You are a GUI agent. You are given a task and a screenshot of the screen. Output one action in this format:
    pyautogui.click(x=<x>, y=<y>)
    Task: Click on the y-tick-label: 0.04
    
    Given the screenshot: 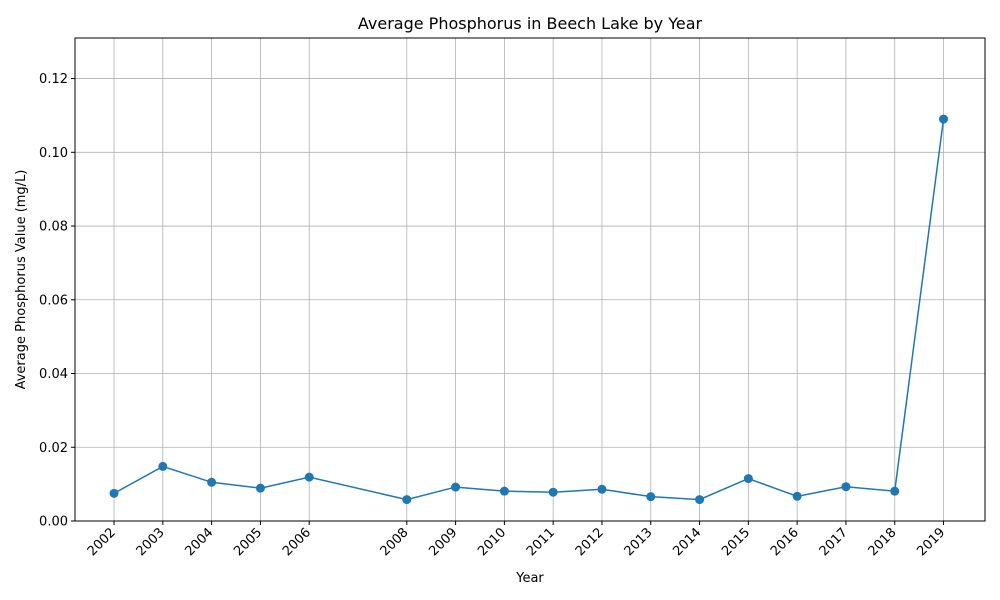 What is the action you would take?
    pyautogui.click(x=53, y=374)
    